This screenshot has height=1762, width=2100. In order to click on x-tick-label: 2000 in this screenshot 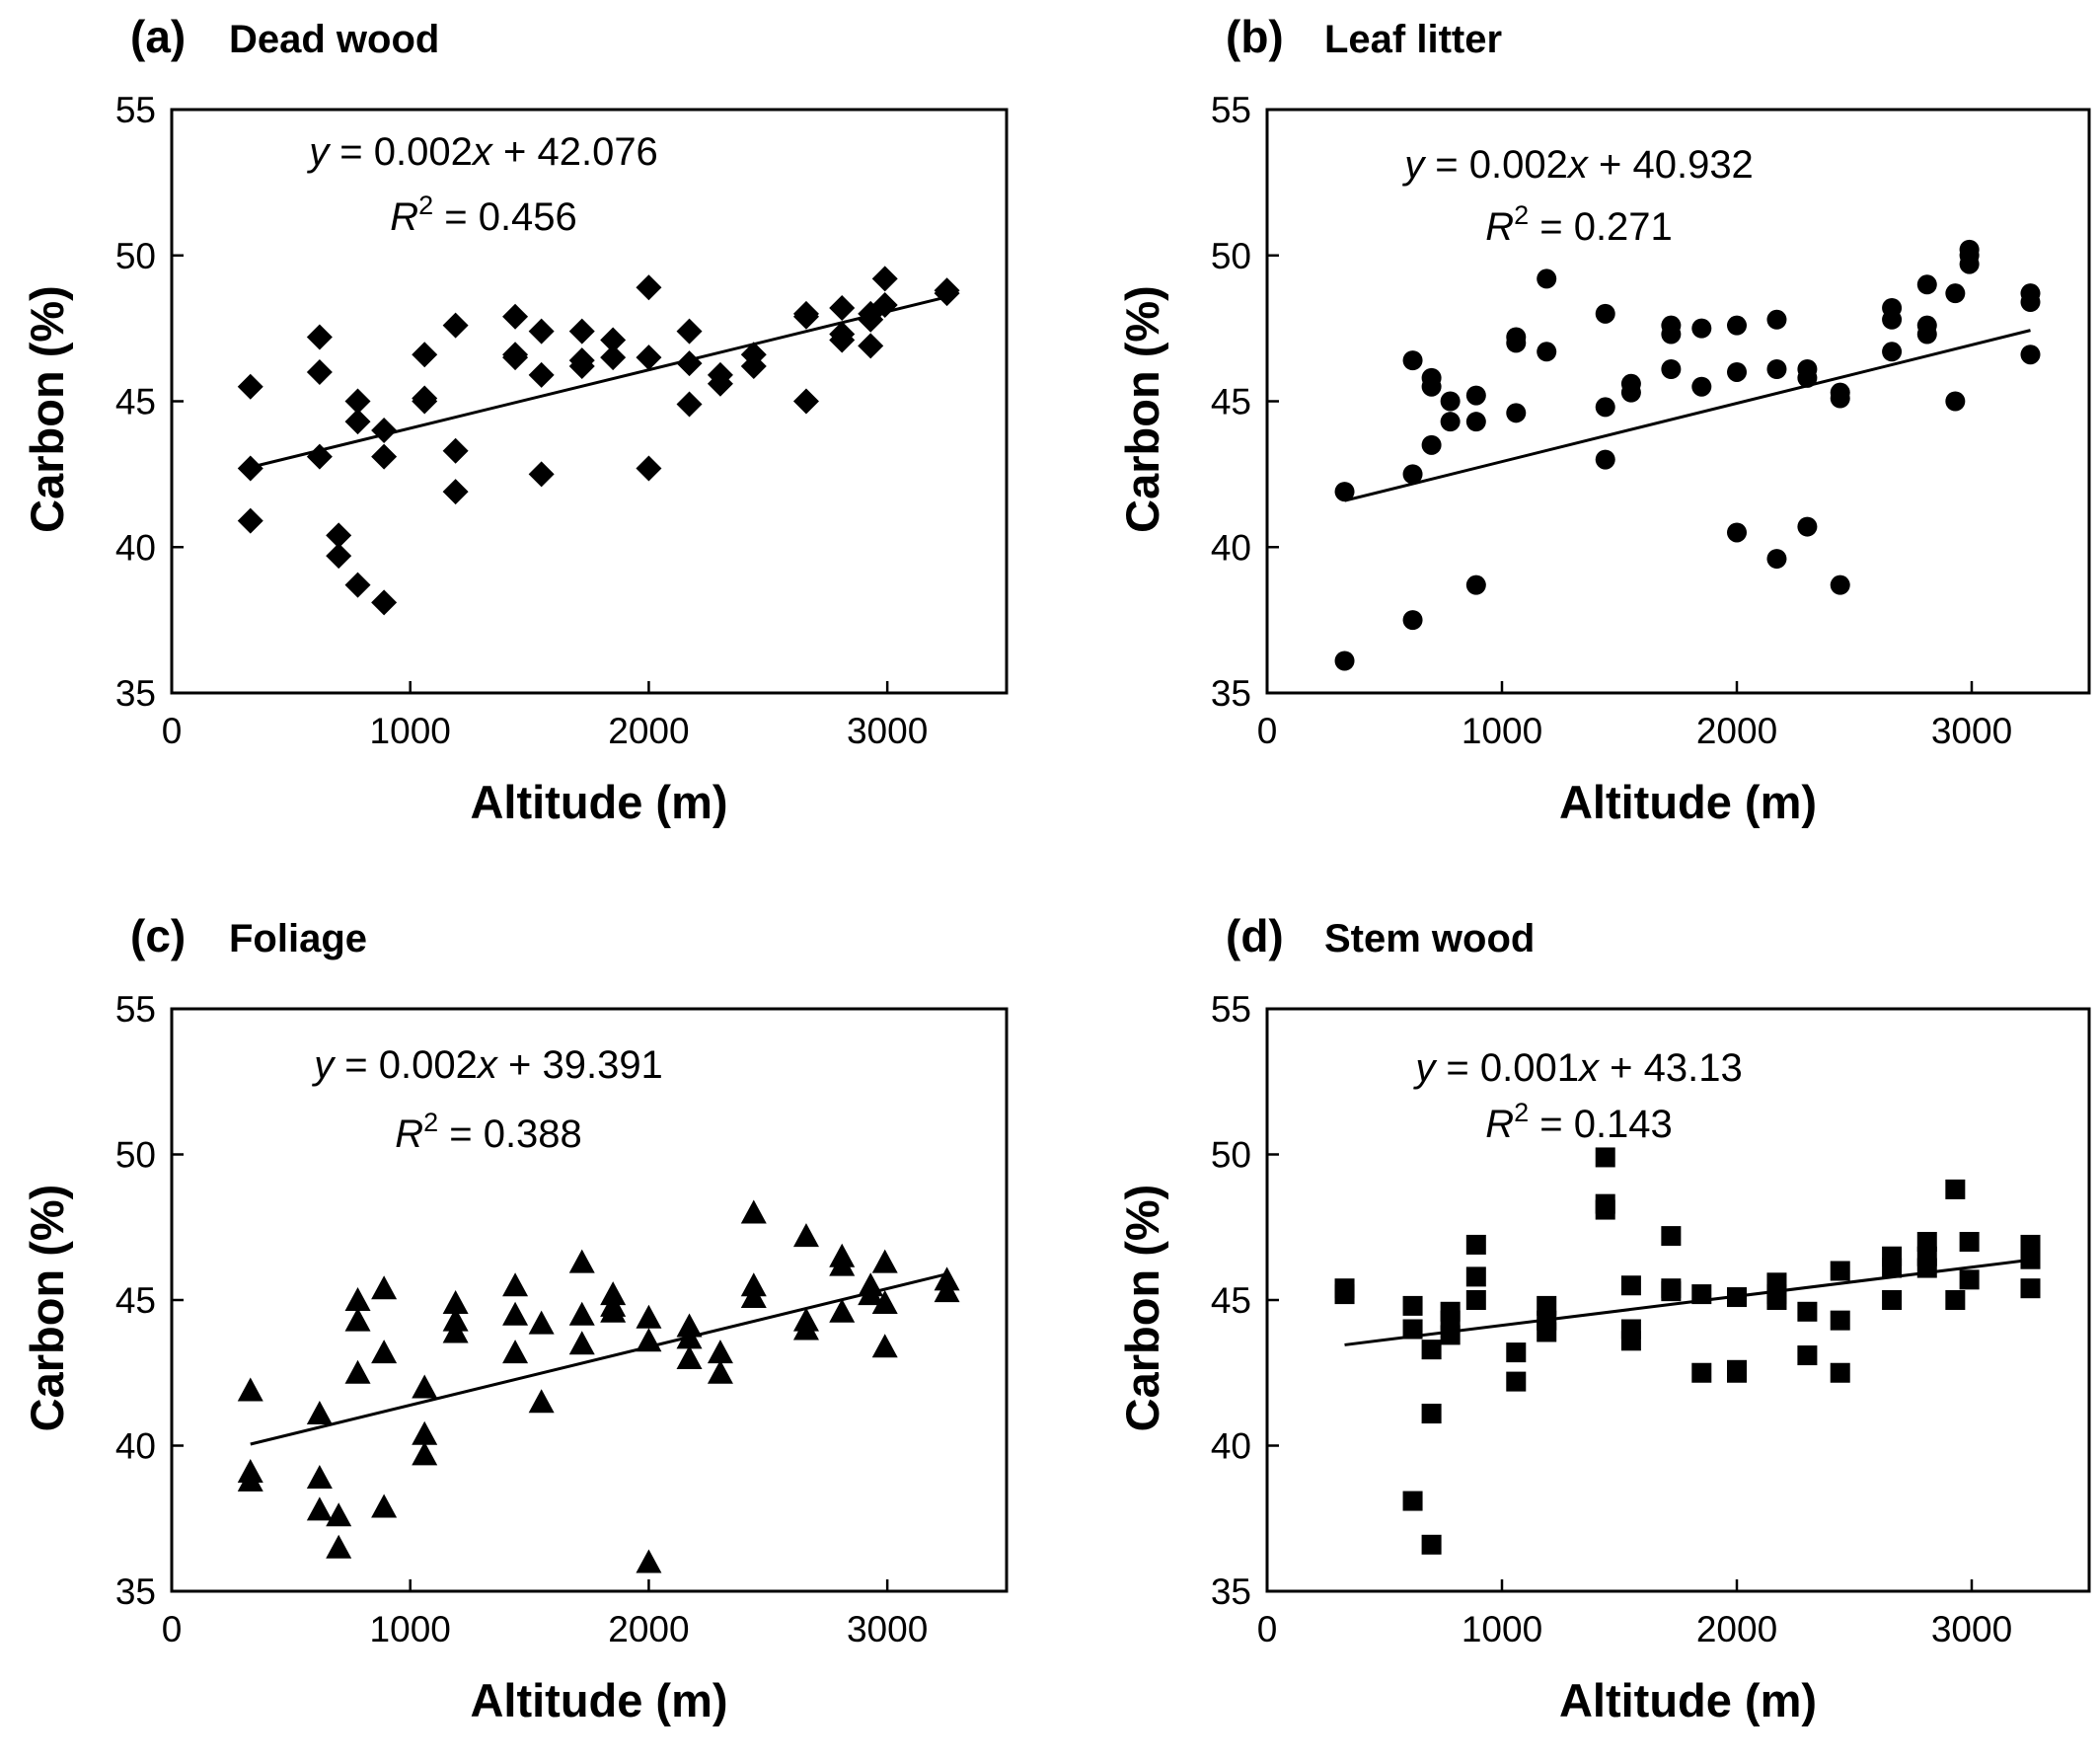, I will do `click(649, 731)`.